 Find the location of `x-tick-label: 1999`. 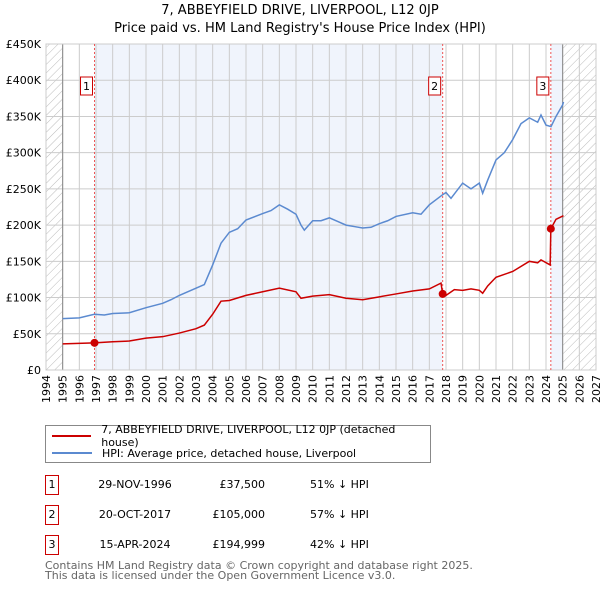

x-tick-label: 1999 is located at coordinates (129, 389).